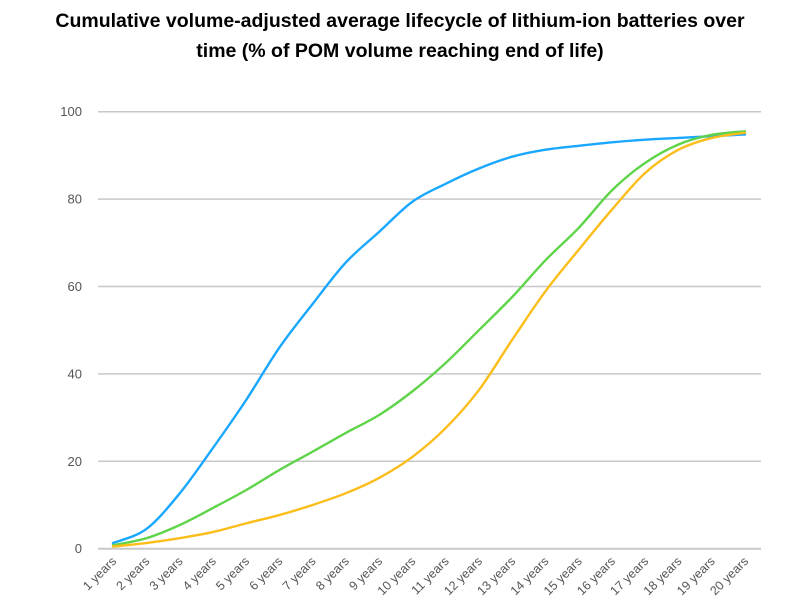 The width and height of the screenshot is (800, 600). I want to click on x-tick-label: 3 years, so click(166, 573).